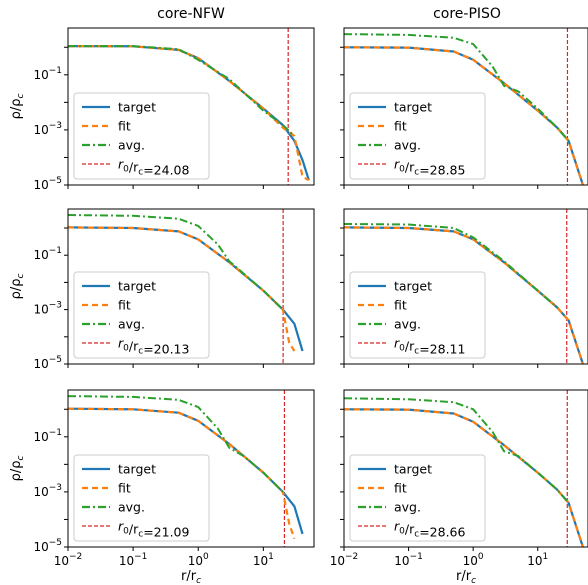  I want to click on legend-label: r0/rc=24.08, so click(153, 167).